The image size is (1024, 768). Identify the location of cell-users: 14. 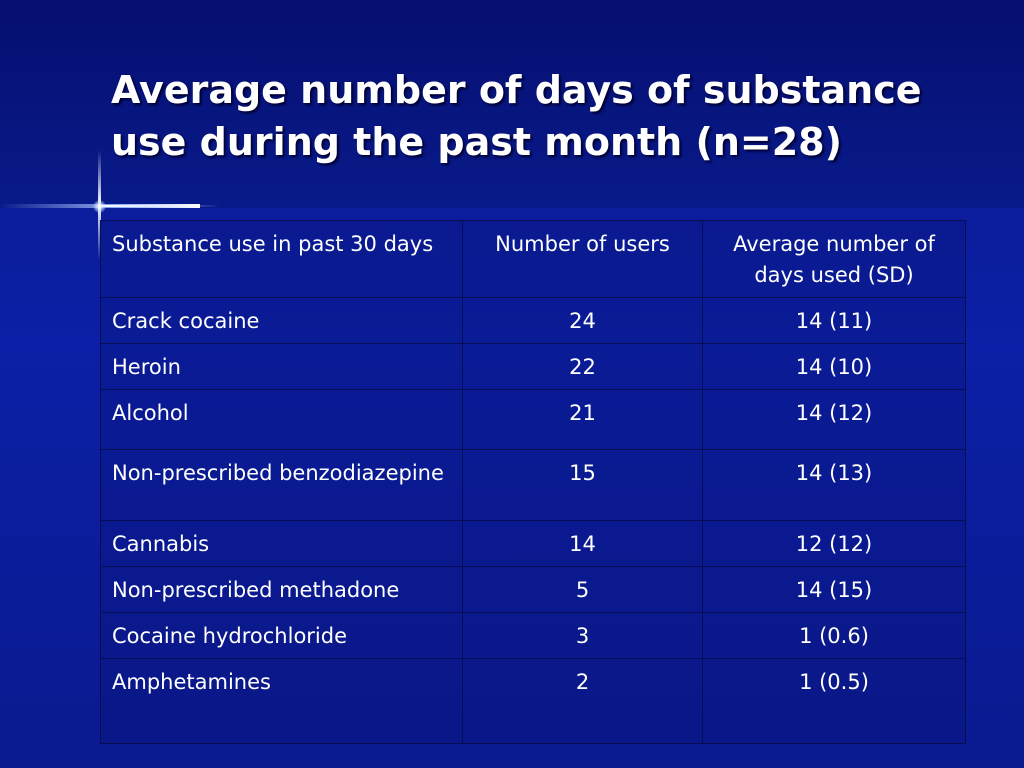
(582, 543).